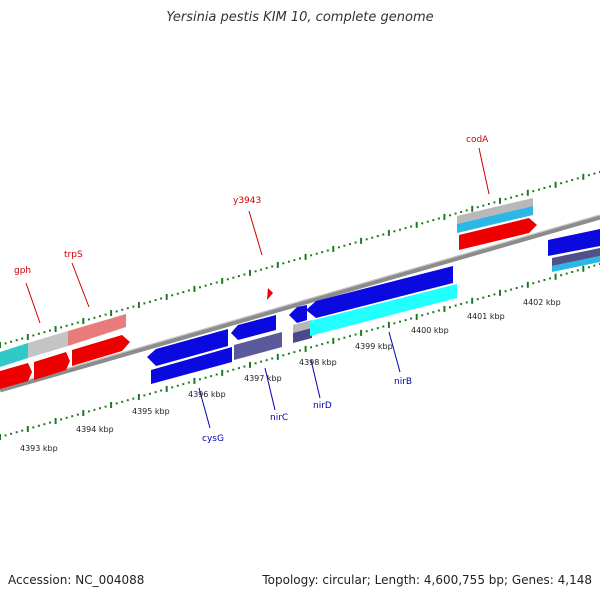  What do you see at coordinates (22, 271) in the screenshot?
I see `gene-label-forward: gph` at bounding box center [22, 271].